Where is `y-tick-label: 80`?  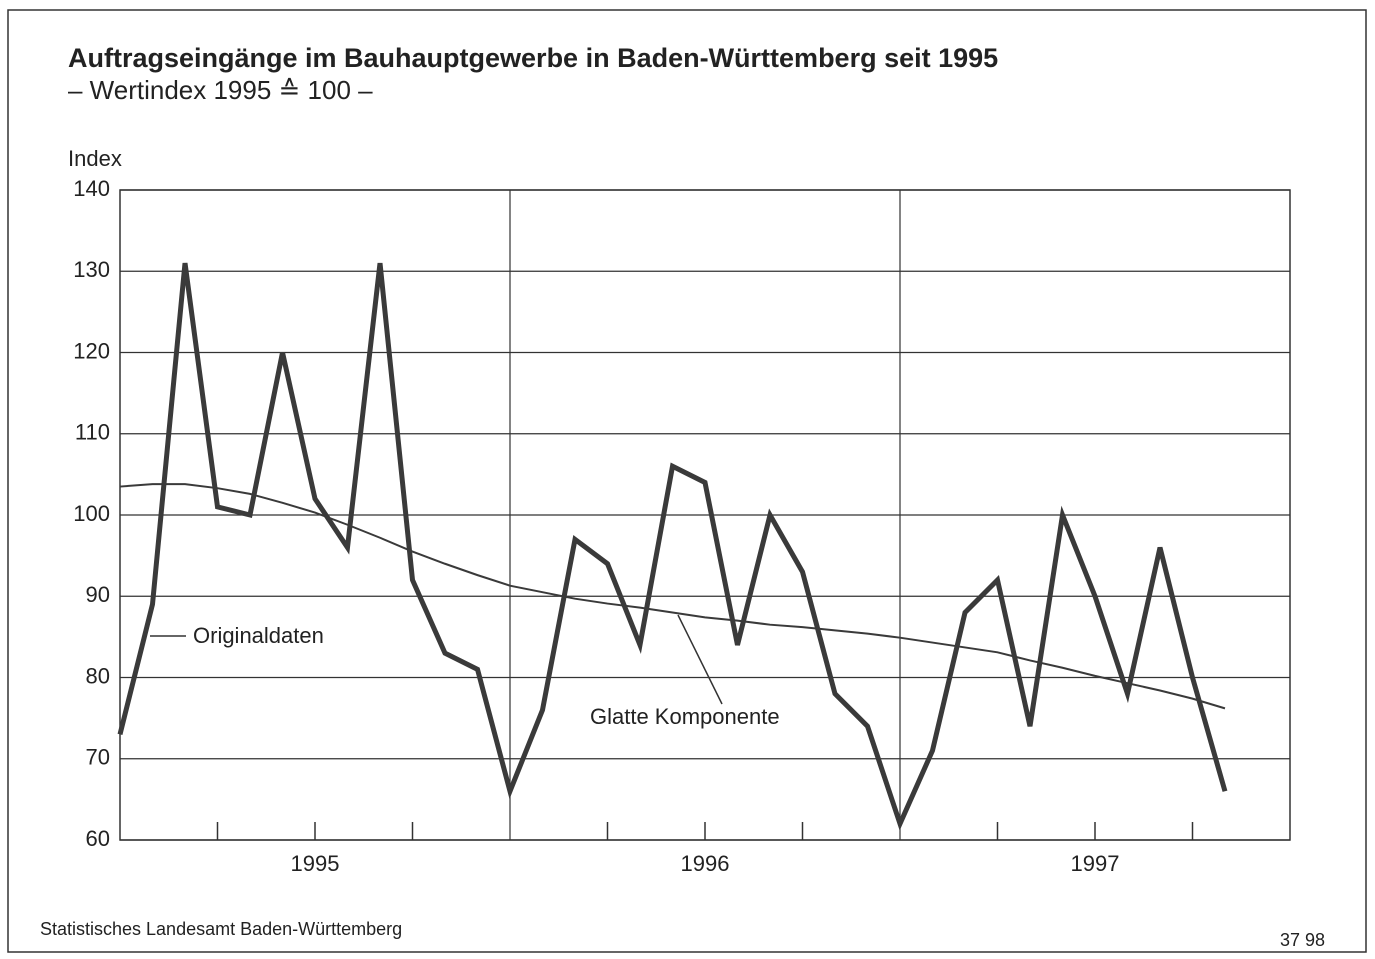 y-tick-label: 80 is located at coordinates (98, 675).